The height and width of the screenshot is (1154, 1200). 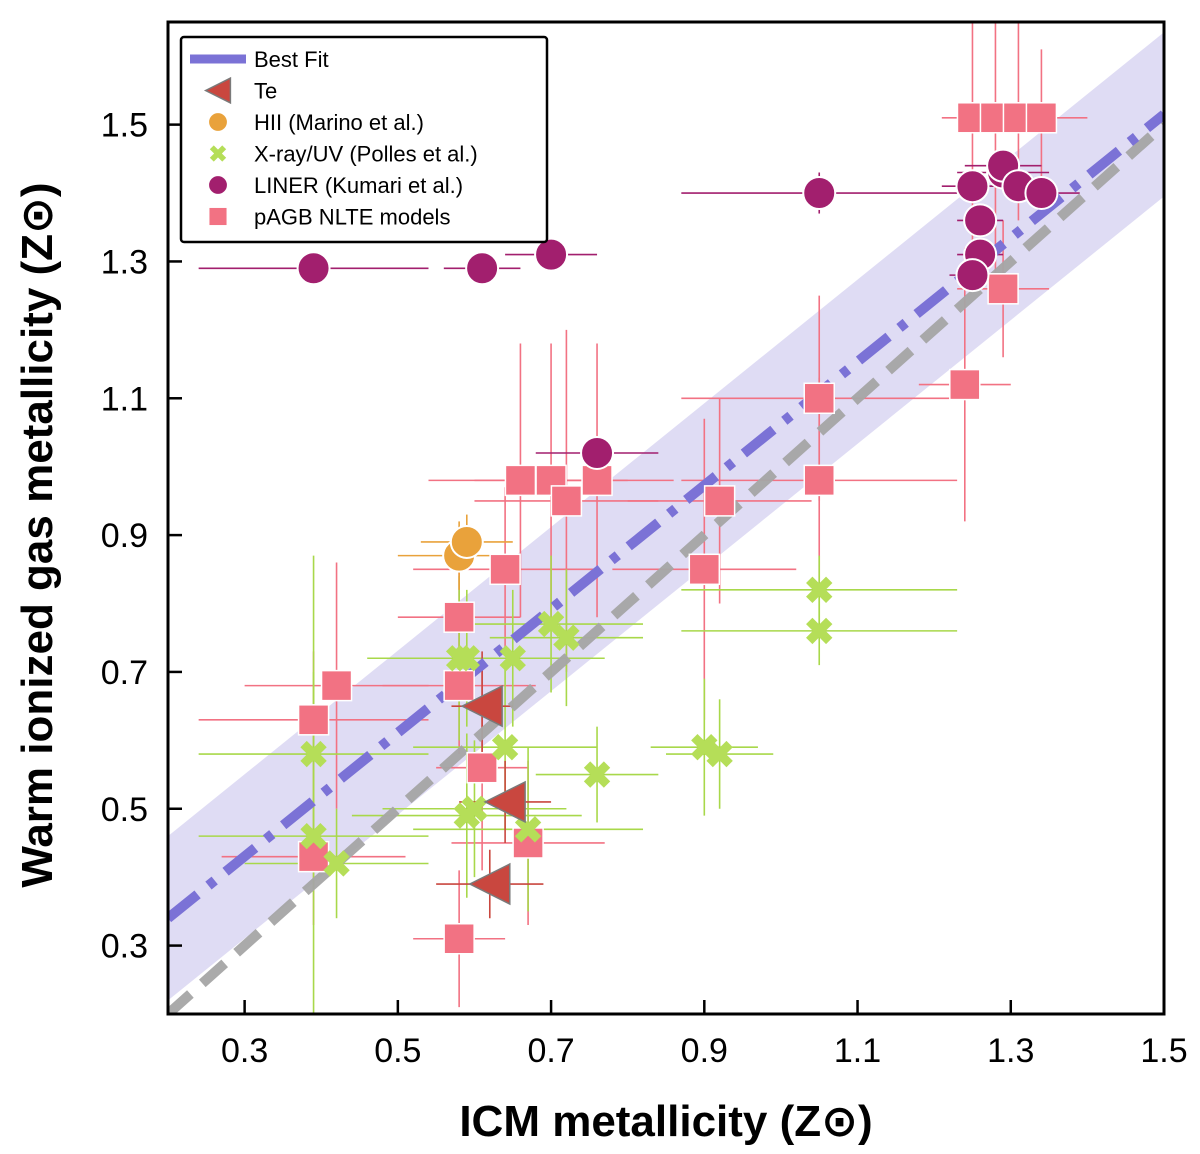 I want to click on x-tick-label: 0.3, so click(x=244, y=1051).